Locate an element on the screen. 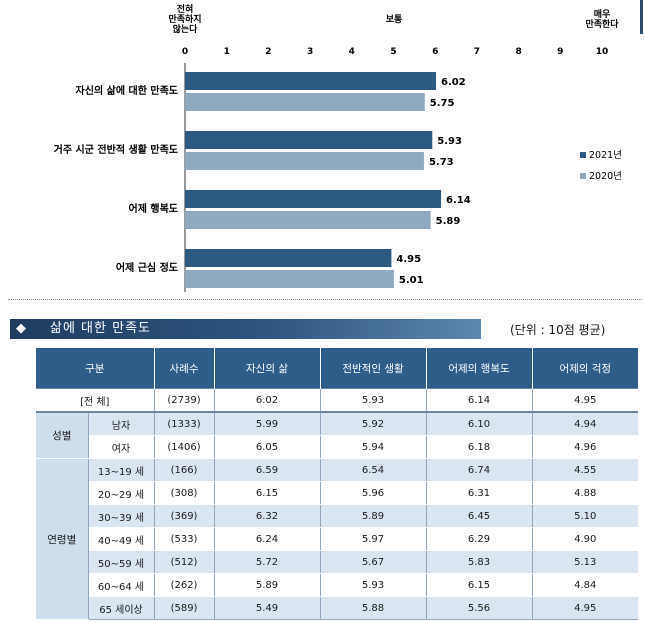 This screenshot has height=622, width=645. cell-value: 6.14 is located at coordinates (479, 400).